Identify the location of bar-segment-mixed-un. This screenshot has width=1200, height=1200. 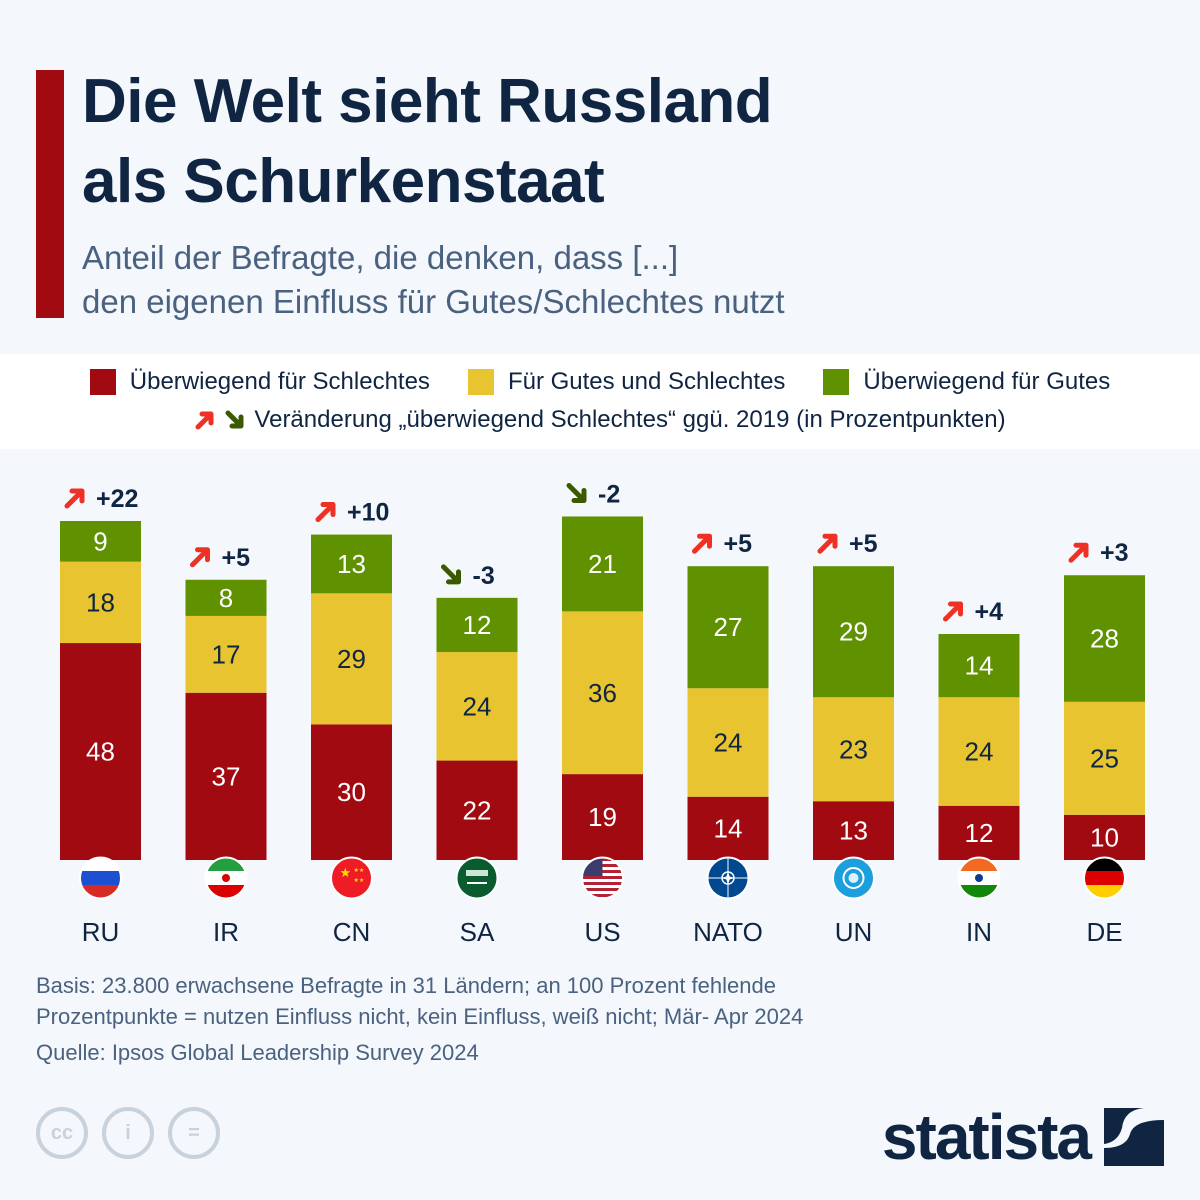
(853, 749).